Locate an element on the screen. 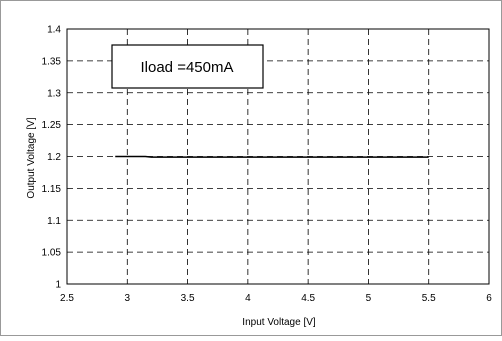  y-axis-label: Output Voltage [V] is located at coordinates (31, 157).